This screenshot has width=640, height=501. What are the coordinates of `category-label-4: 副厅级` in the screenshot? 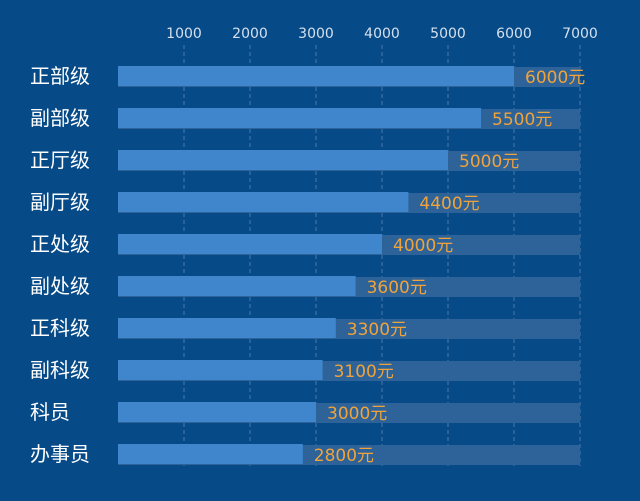 It's located at (60, 202).